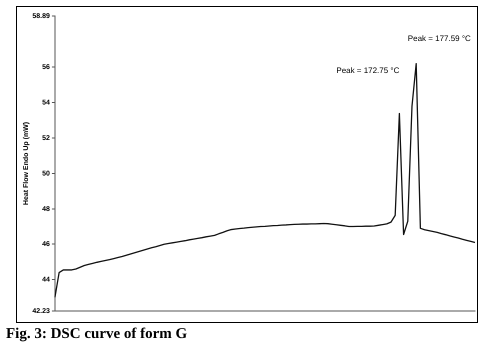  Describe the element at coordinates (368, 71) in the screenshot. I see `annotation: Peak = 172.75 °C` at that location.